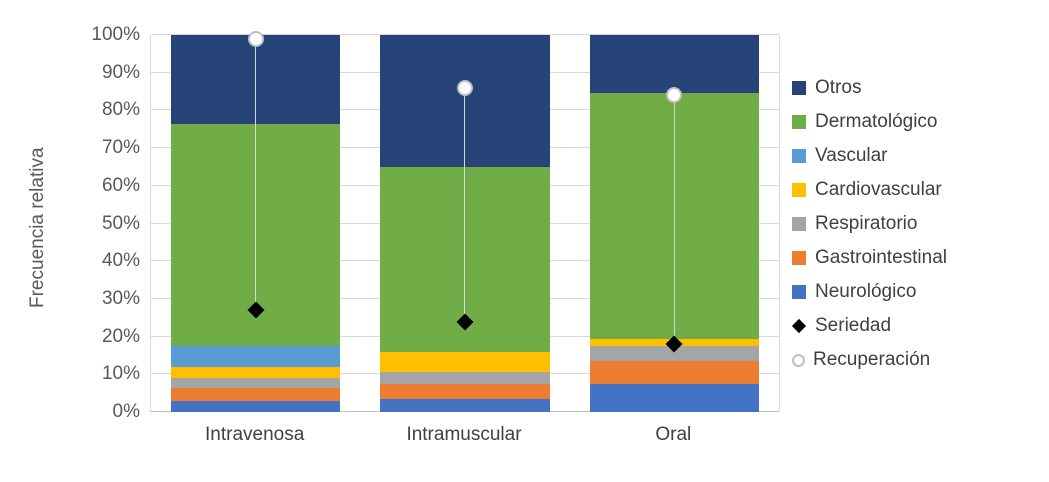  Describe the element at coordinates (853, 325) in the screenshot. I see `legend-label: Seriedad` at that location.